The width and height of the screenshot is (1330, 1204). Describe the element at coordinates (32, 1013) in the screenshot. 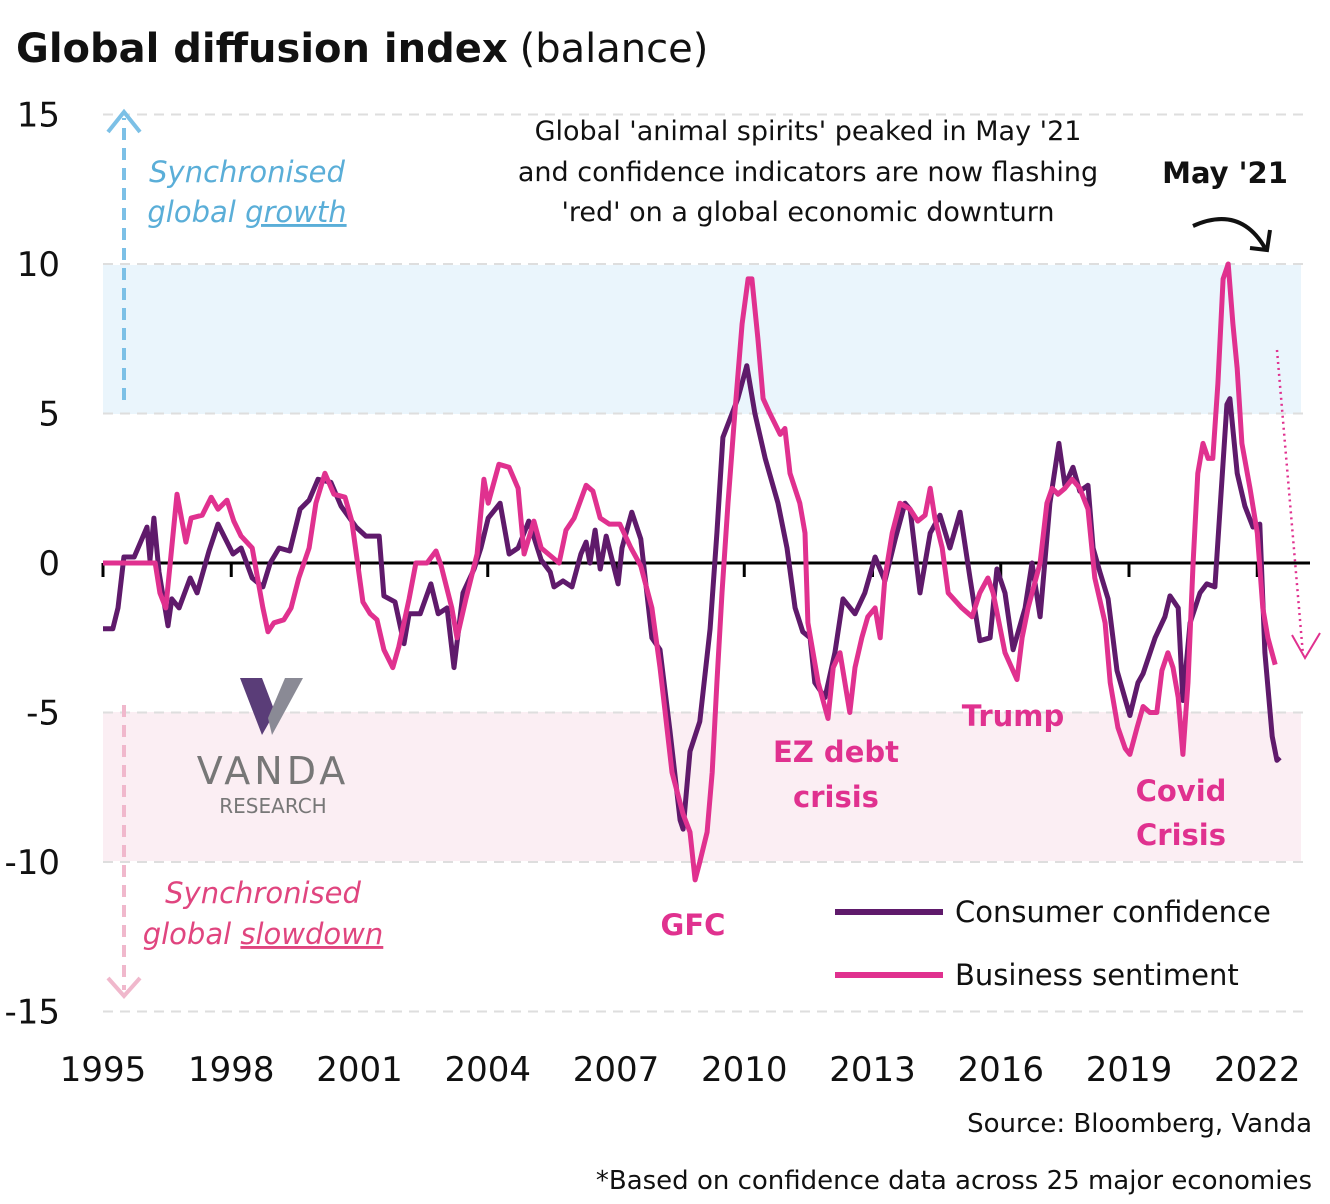

I see `y-tick-label: -15` at that location.